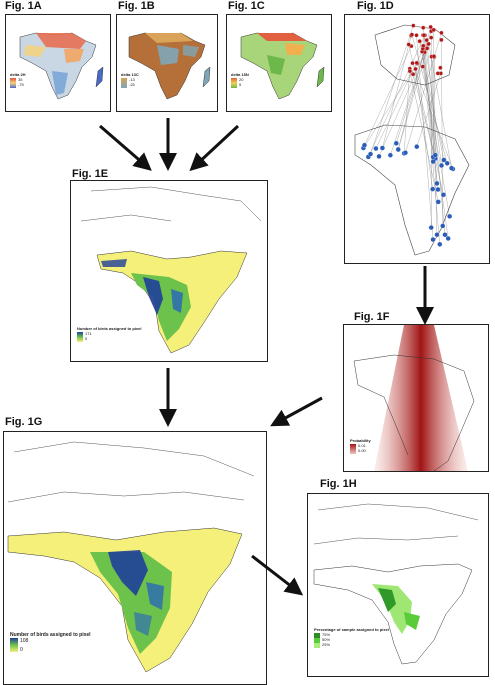 This screenshot has width=495, height=685. I want to click on legend-row-75: 75%, so click(351, 634).